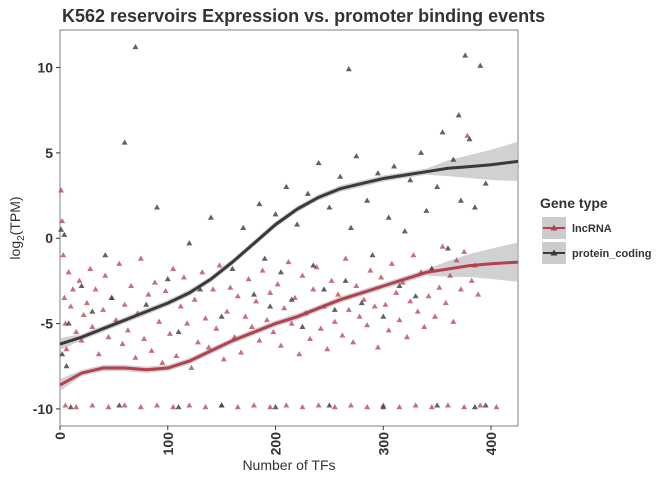 This screenshot has height=480, width=672. I want to click on y-tick-label: 0, so click(49, 238).